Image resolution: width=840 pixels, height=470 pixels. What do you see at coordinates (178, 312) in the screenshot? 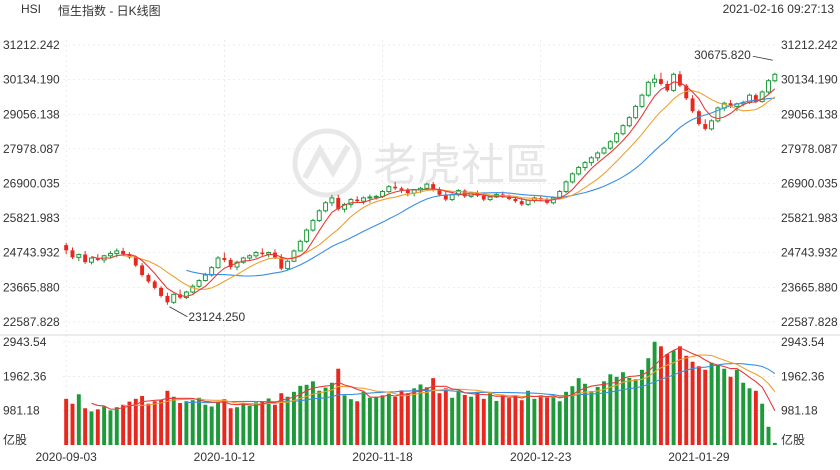
I see `annotation-leader` at bounding box center [178, 312].